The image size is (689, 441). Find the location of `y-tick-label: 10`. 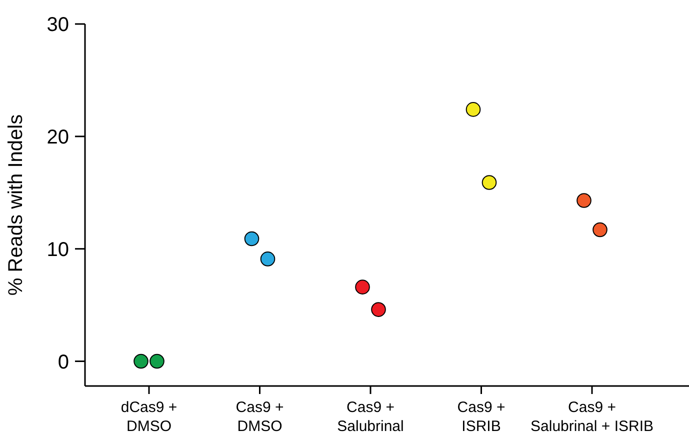

y-tick-label: 10 is located at coordinates (57, 249).